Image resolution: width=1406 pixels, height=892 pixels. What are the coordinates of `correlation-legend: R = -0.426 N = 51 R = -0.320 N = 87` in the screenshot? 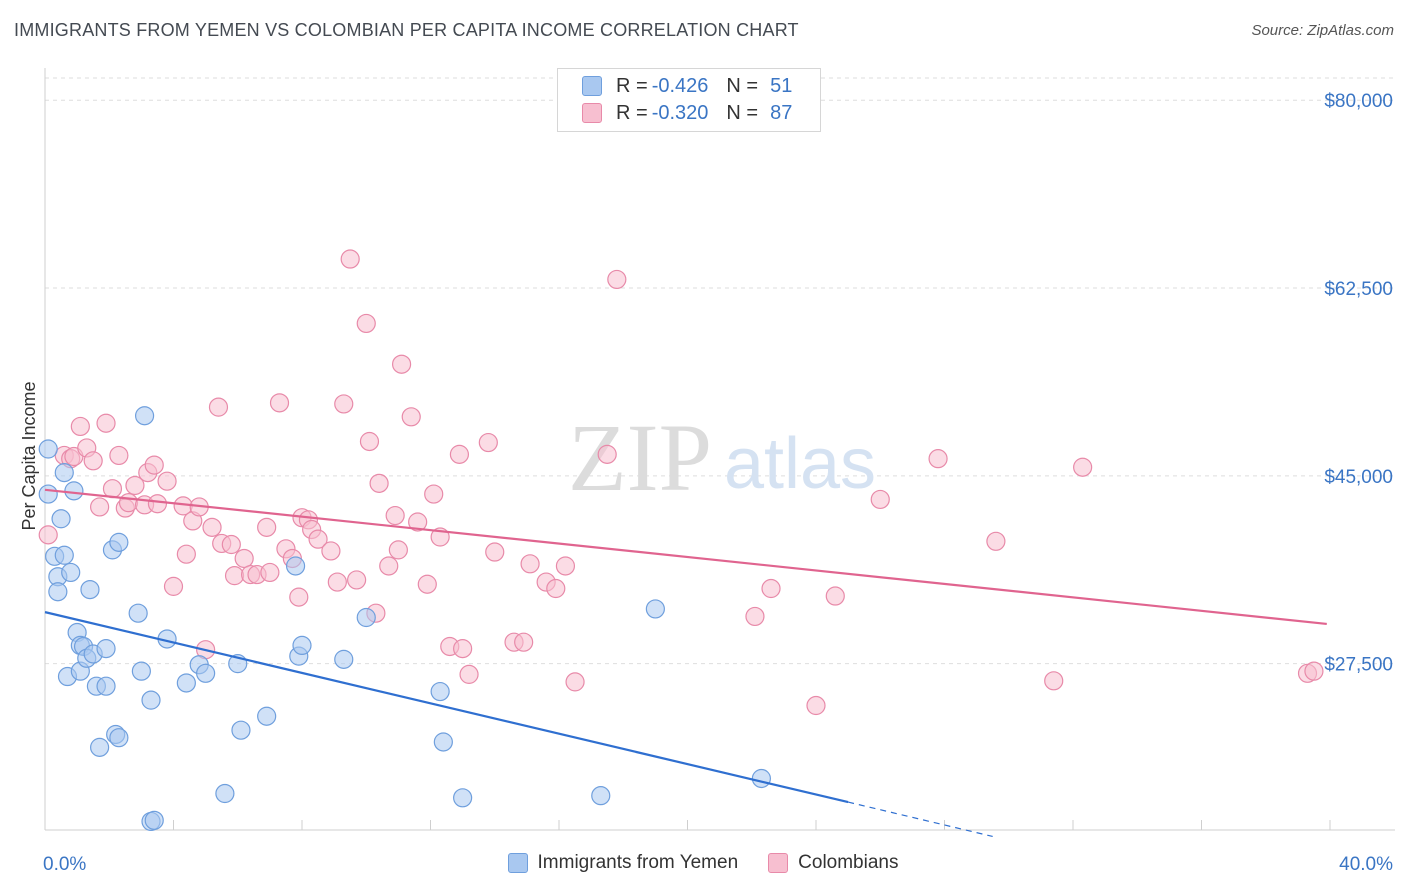 It's located at (689, 100).